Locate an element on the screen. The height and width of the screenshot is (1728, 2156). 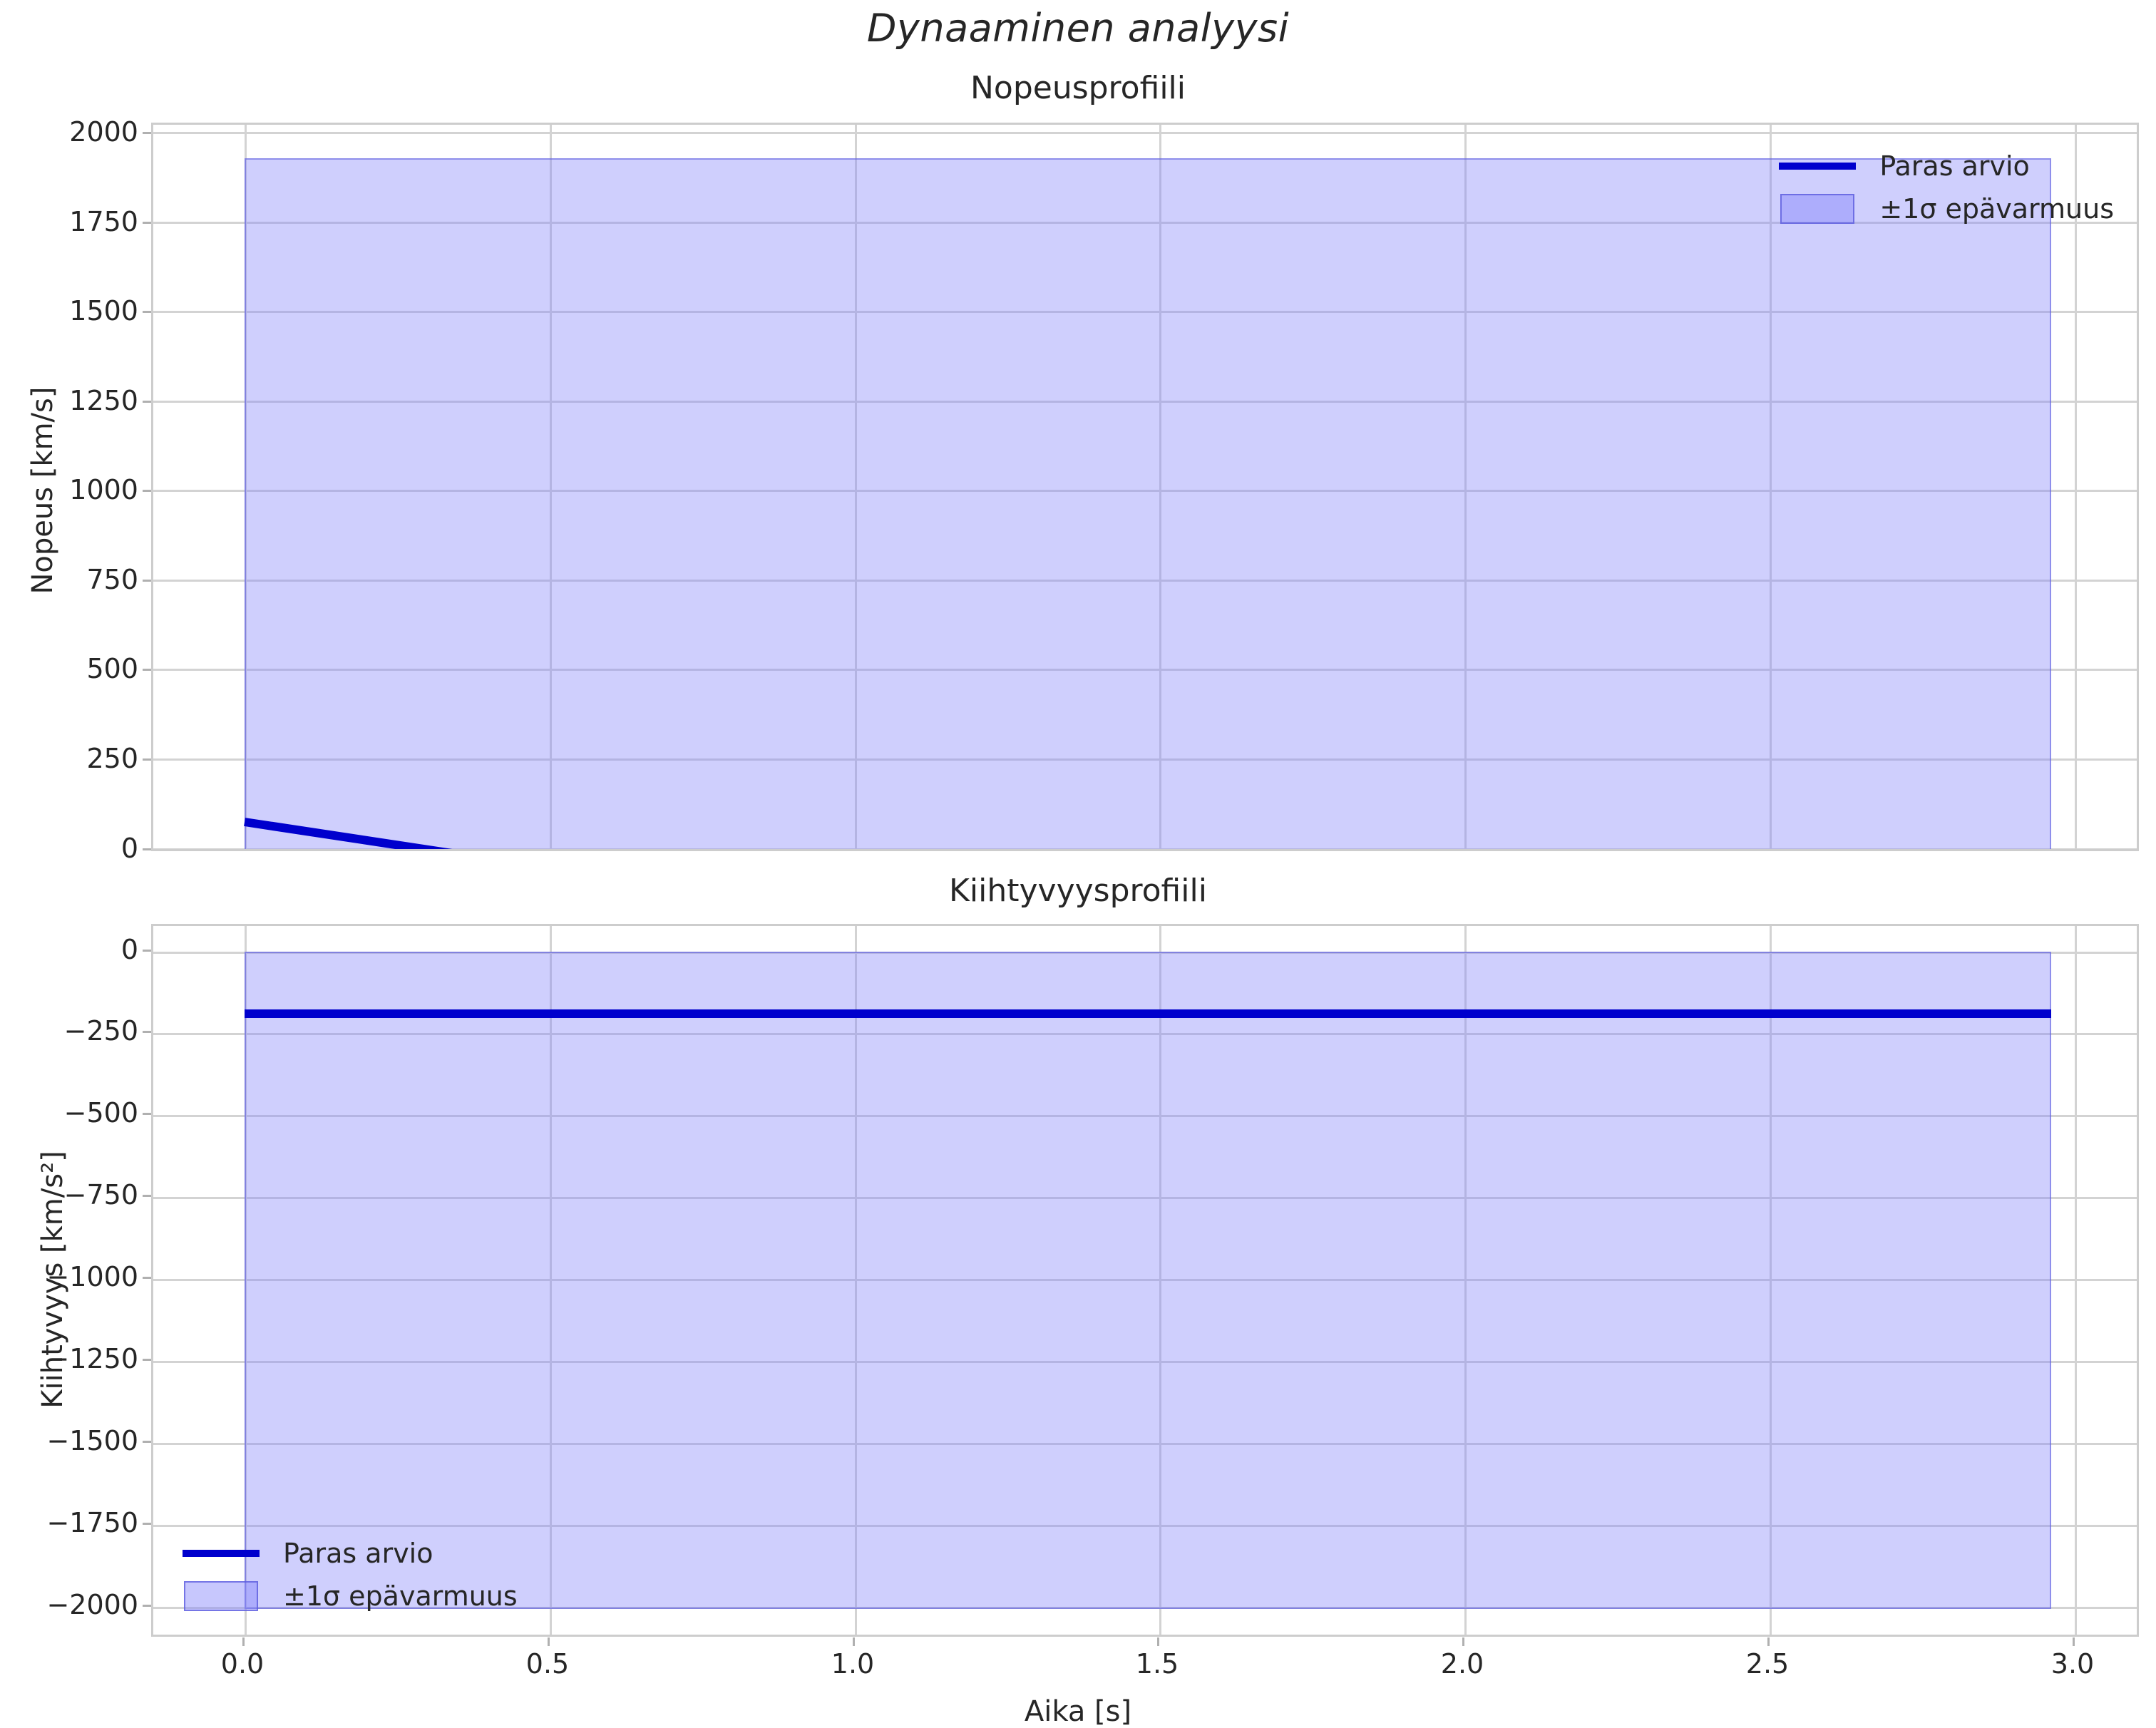
subplot-title-acceleration: Kiihtyvyysprofiili is located at coordinates (1078, 891).